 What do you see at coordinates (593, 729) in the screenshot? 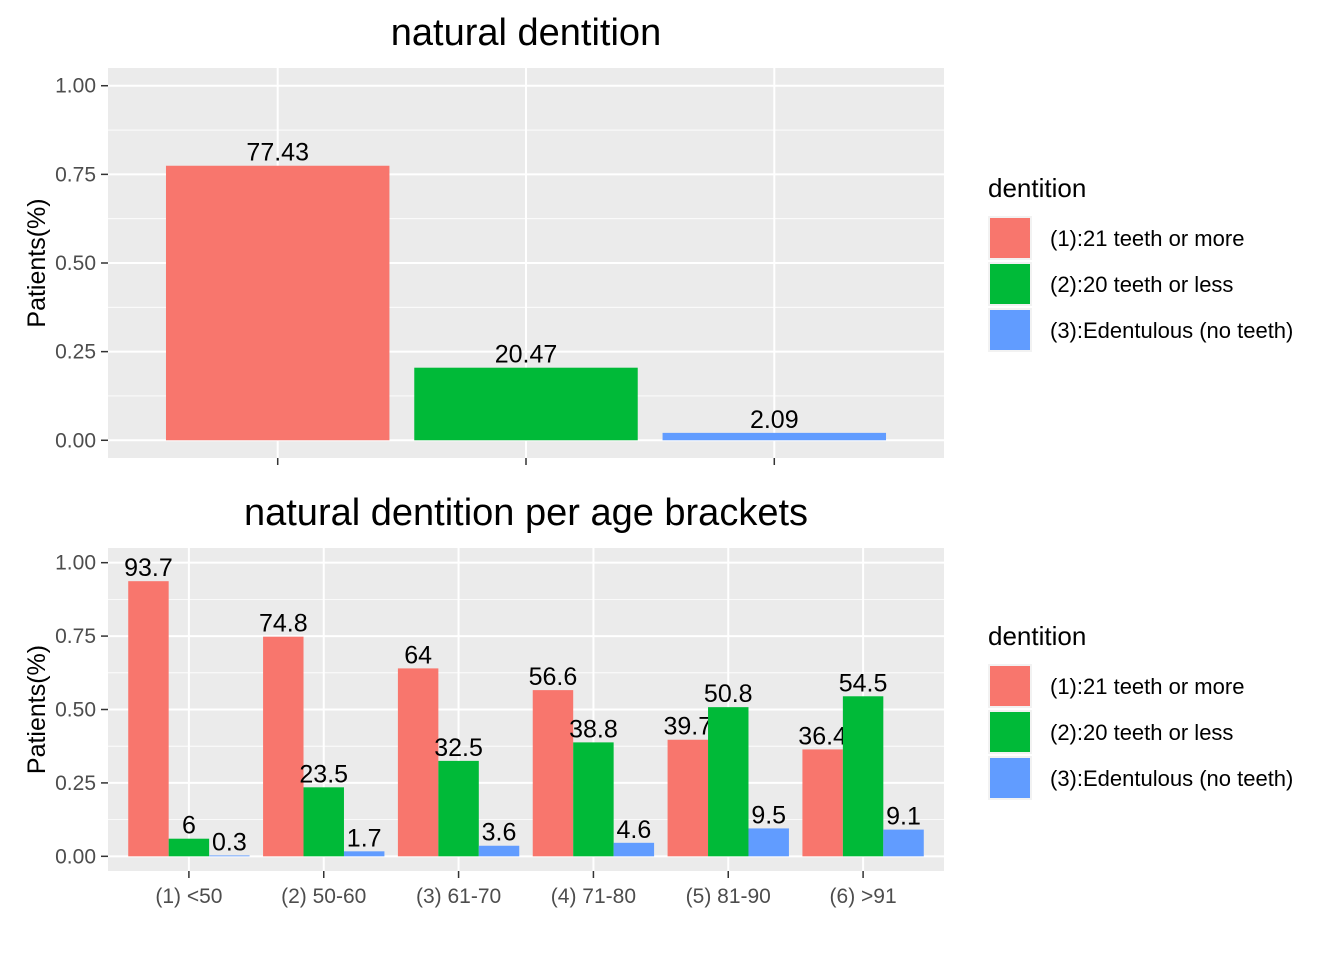
I see `data-label: 38.8` at bounding box center [593, 729].